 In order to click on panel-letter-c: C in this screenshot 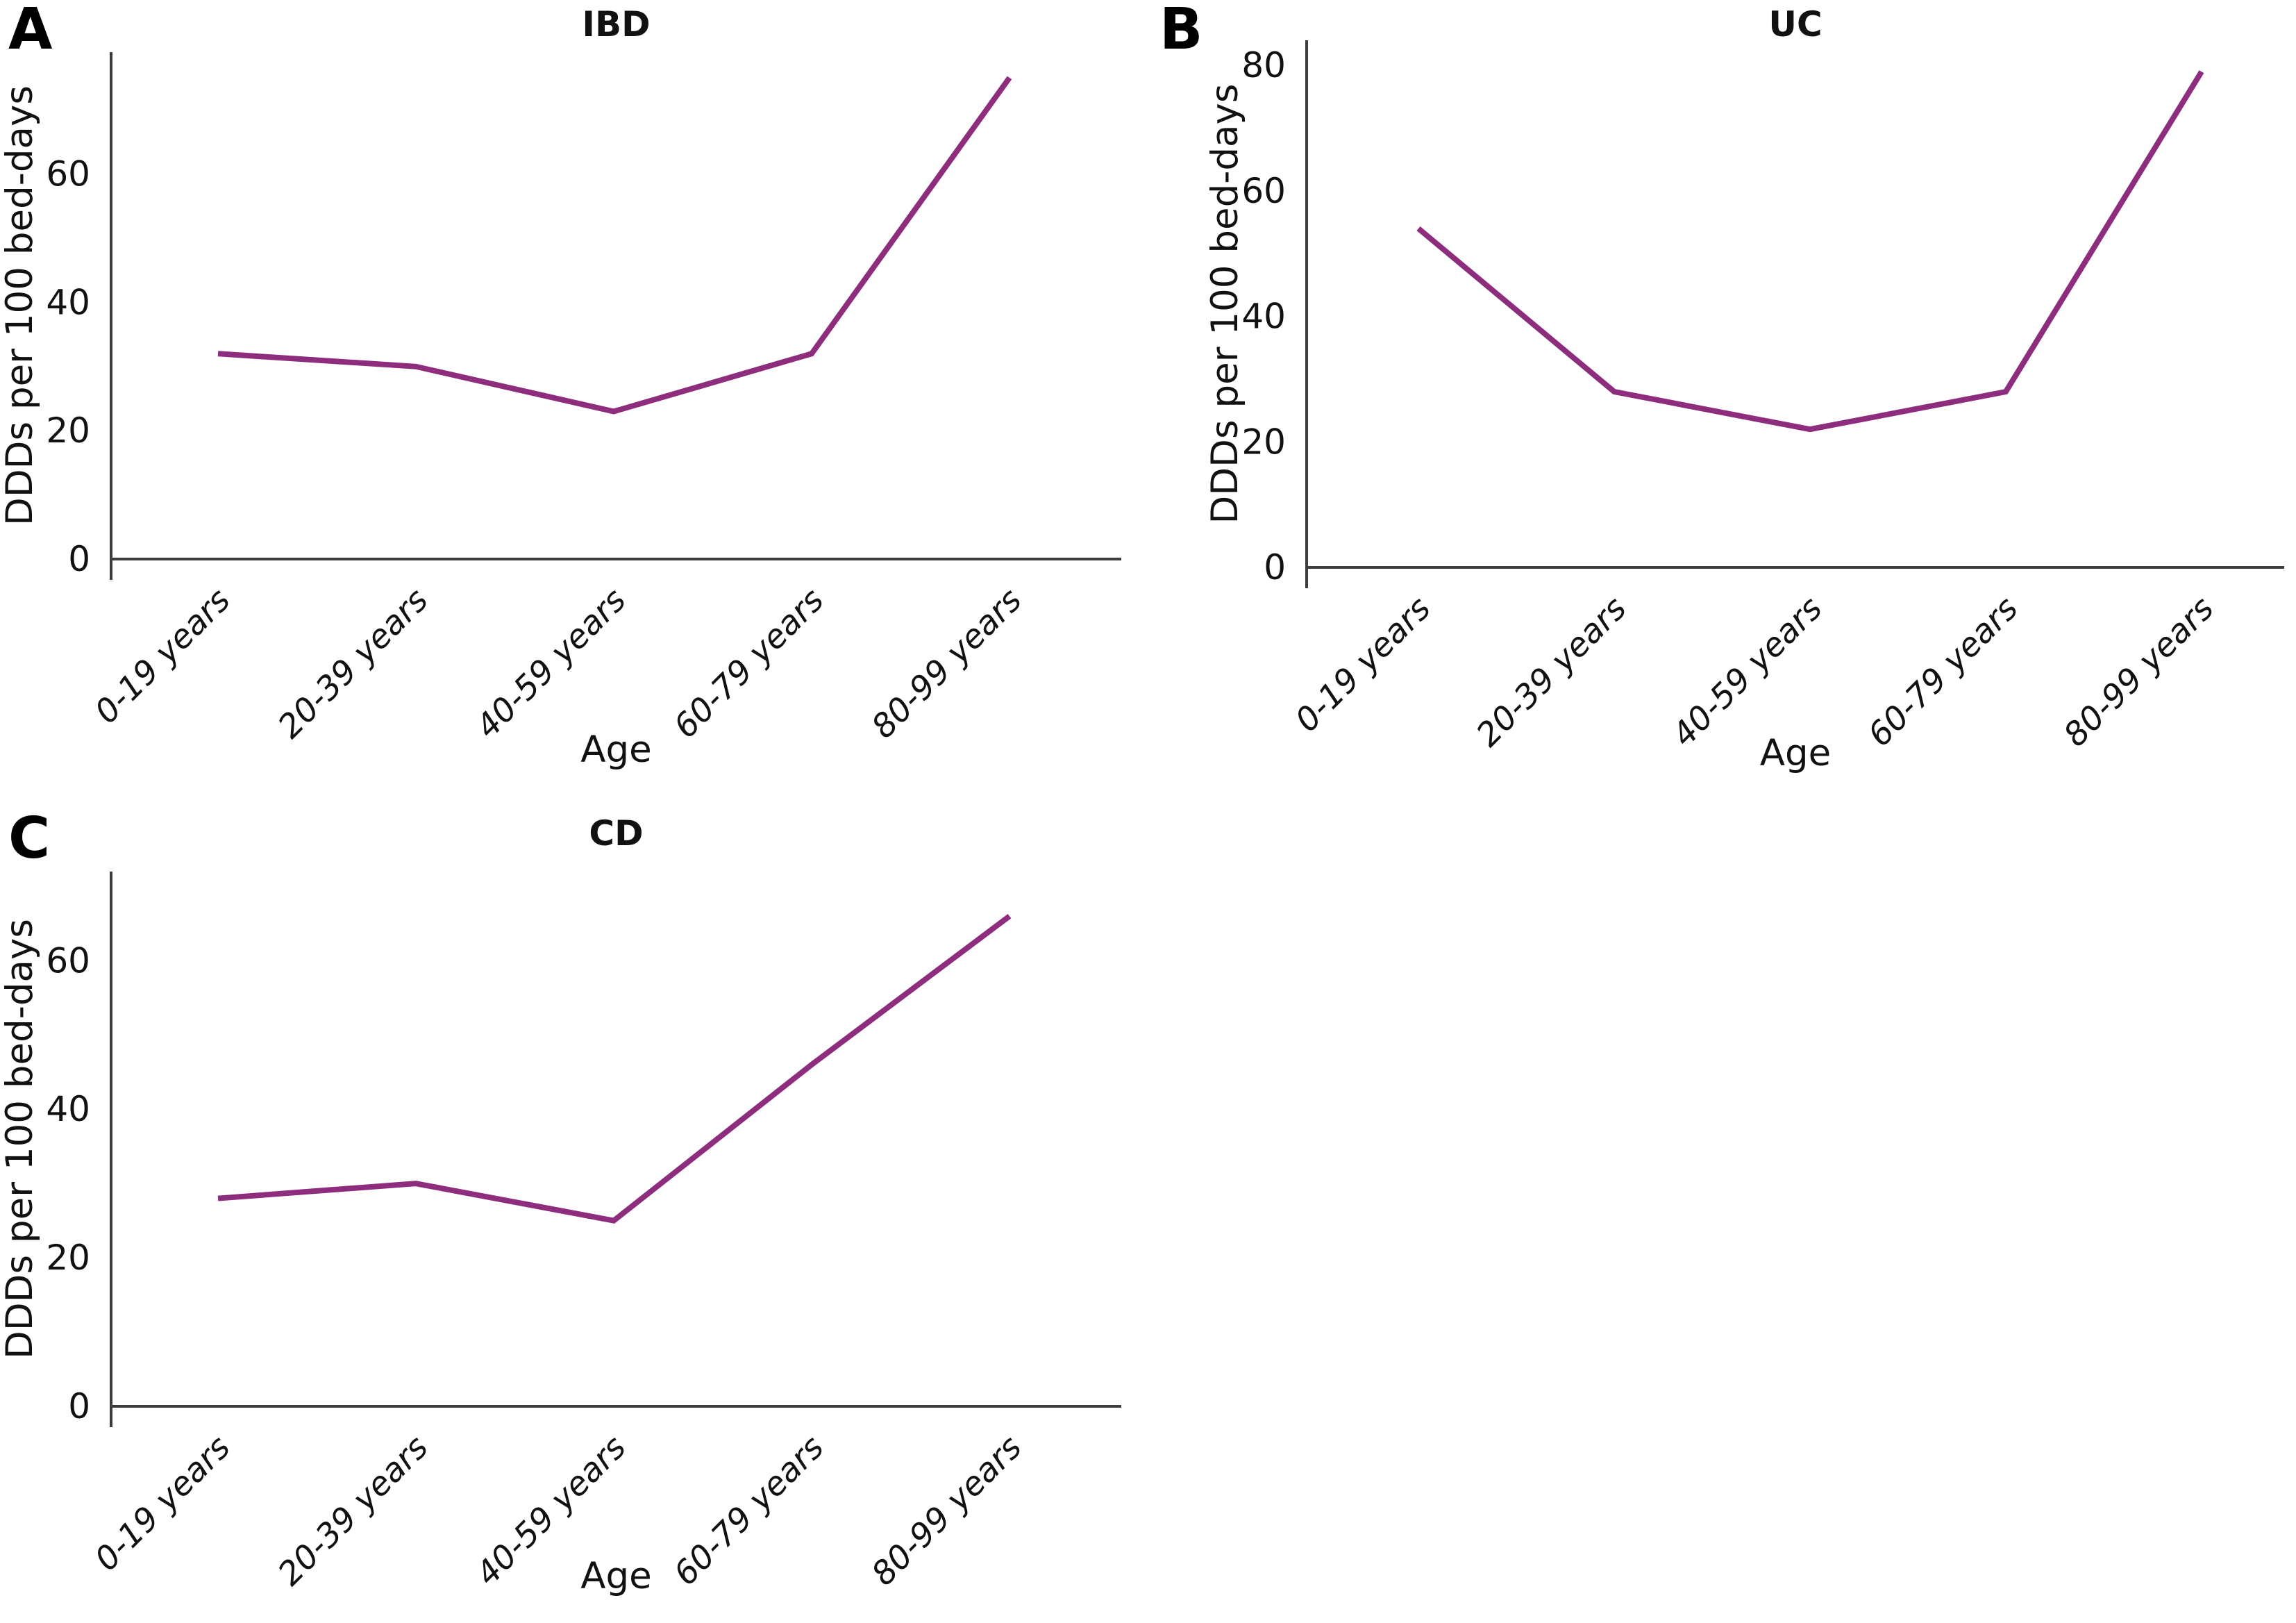, I will do `click(29, 839)`.